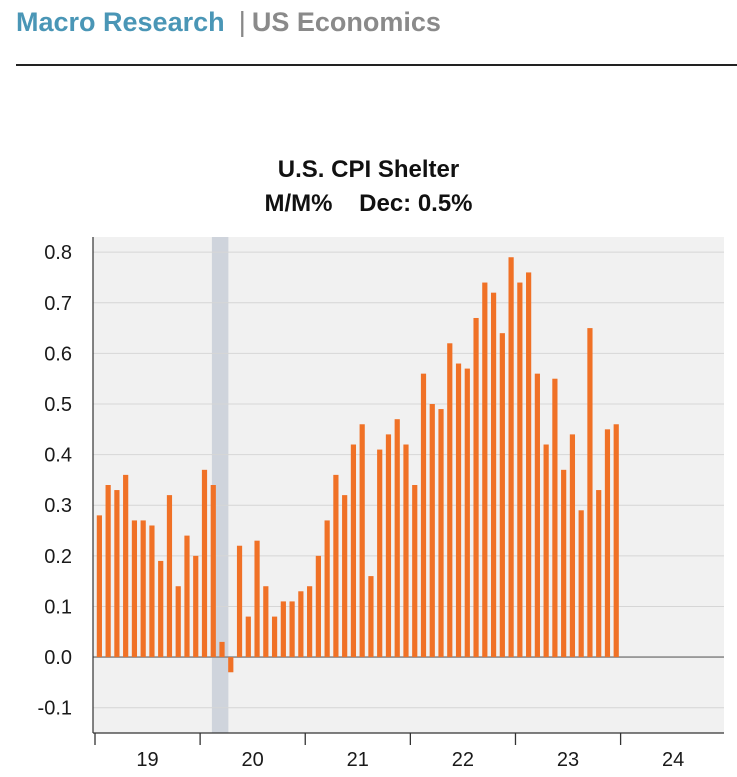 The image size is (737, 777). What do you see at coordinates (120, 21) in the screenshot?
I see `brand-name: Macro Research` at bounding box center [120, 21].